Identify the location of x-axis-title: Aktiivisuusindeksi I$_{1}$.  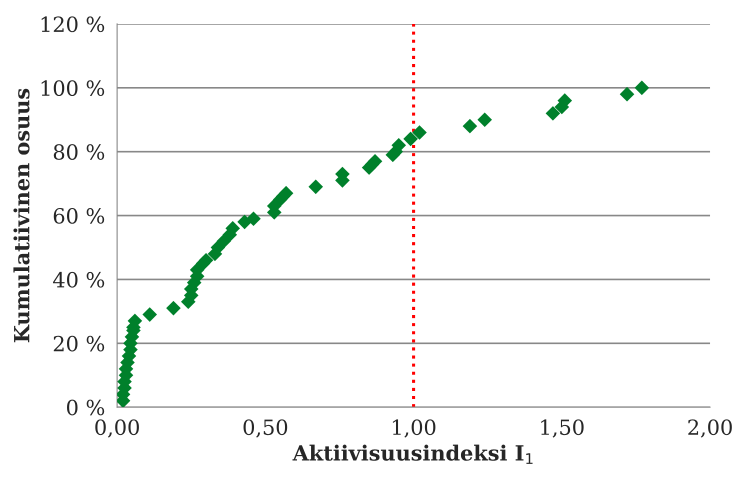
(412, 454).